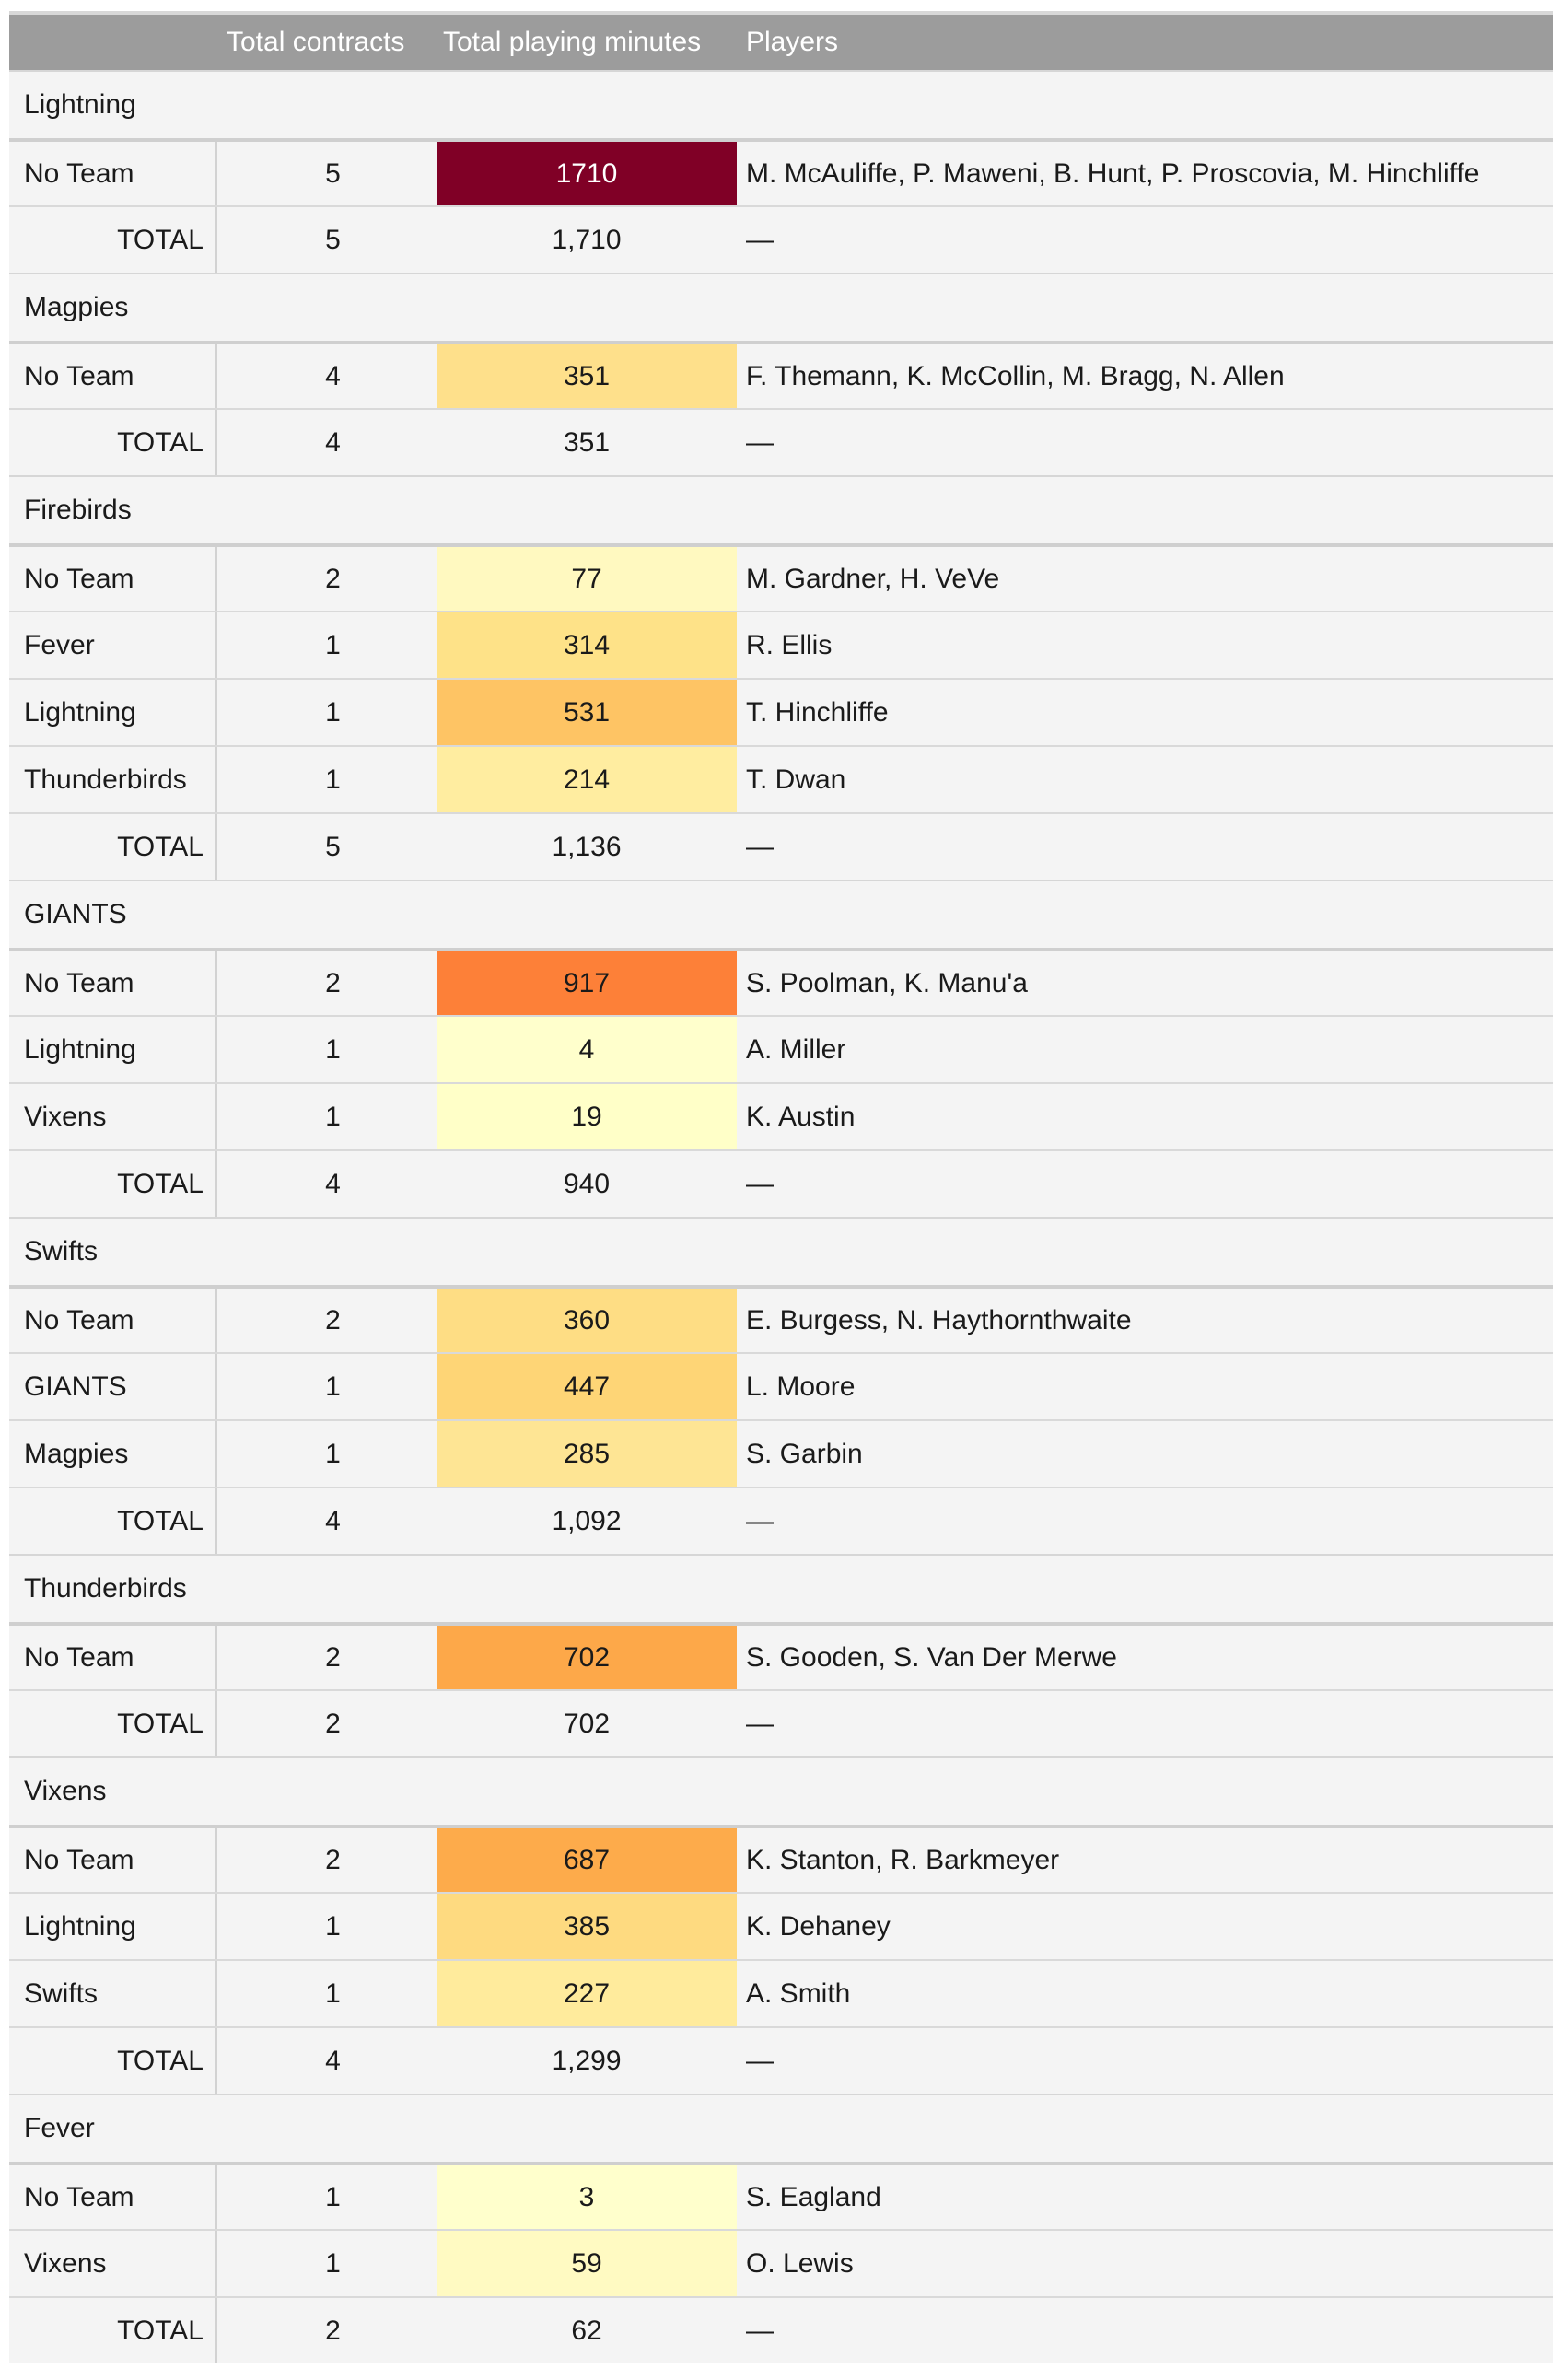 The height and width of the screenshot is (2380, 1561). I want to click on players-list: S. Poolman, K. Manu'a, so click(887, 982).